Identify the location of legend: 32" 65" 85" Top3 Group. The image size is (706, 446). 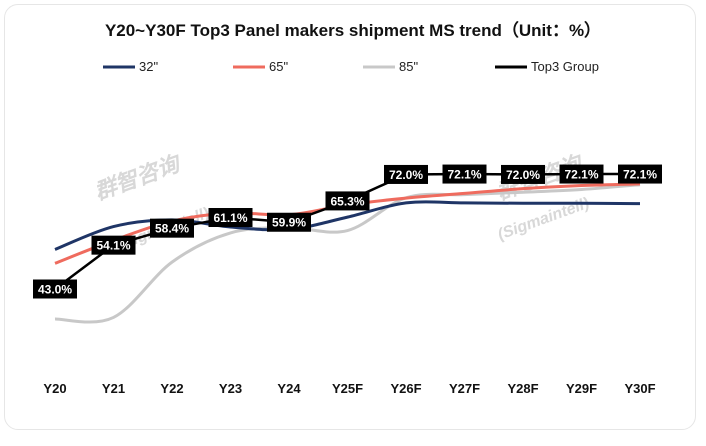
(351, 66).